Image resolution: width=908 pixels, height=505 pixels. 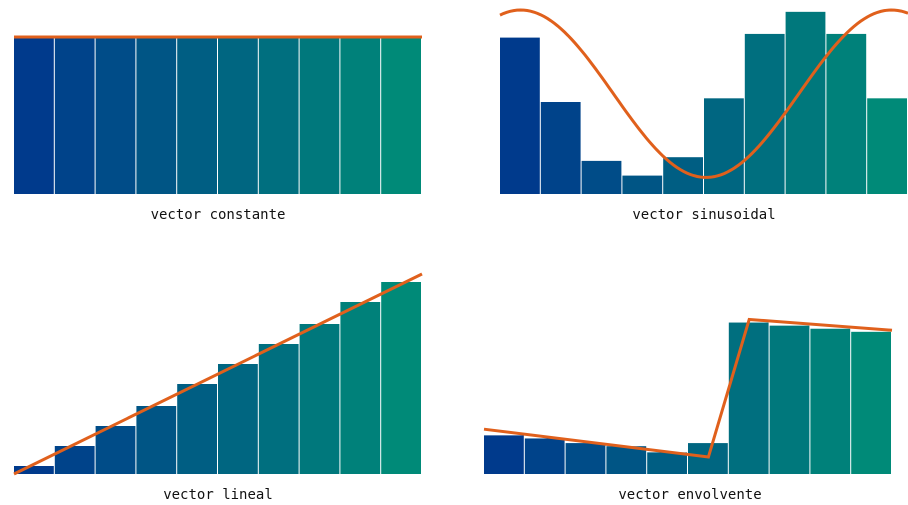 What do you see at coordinates (688, 388) in the screenshot?
I see `curve-envolvente` at bounding box center [688, 388].